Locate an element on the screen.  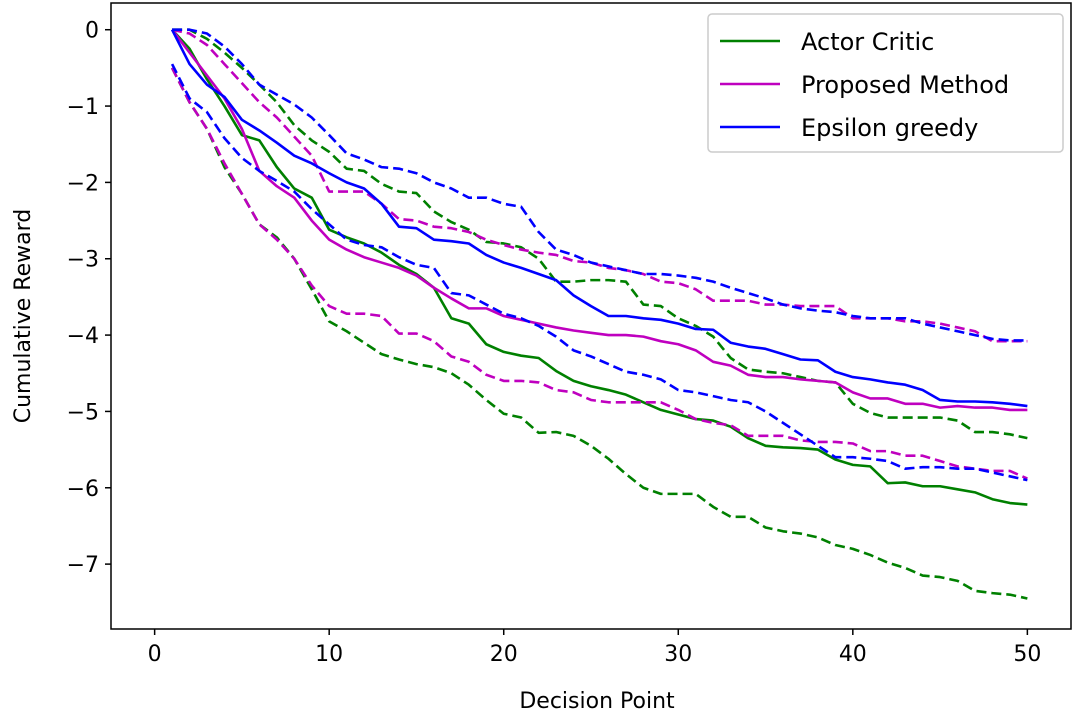
x-tick-label: 20 is located at coordinates (504, 654).